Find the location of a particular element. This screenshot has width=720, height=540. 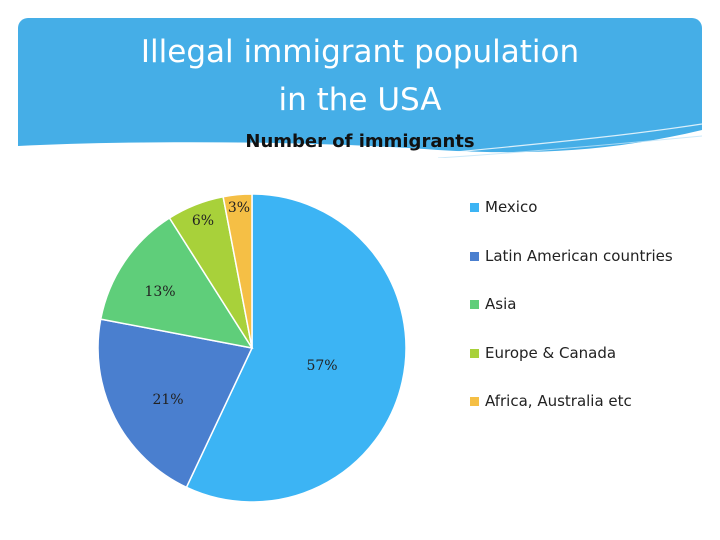

legend-item-5: Africa, Australia etc is located at coordinates (571, 414).